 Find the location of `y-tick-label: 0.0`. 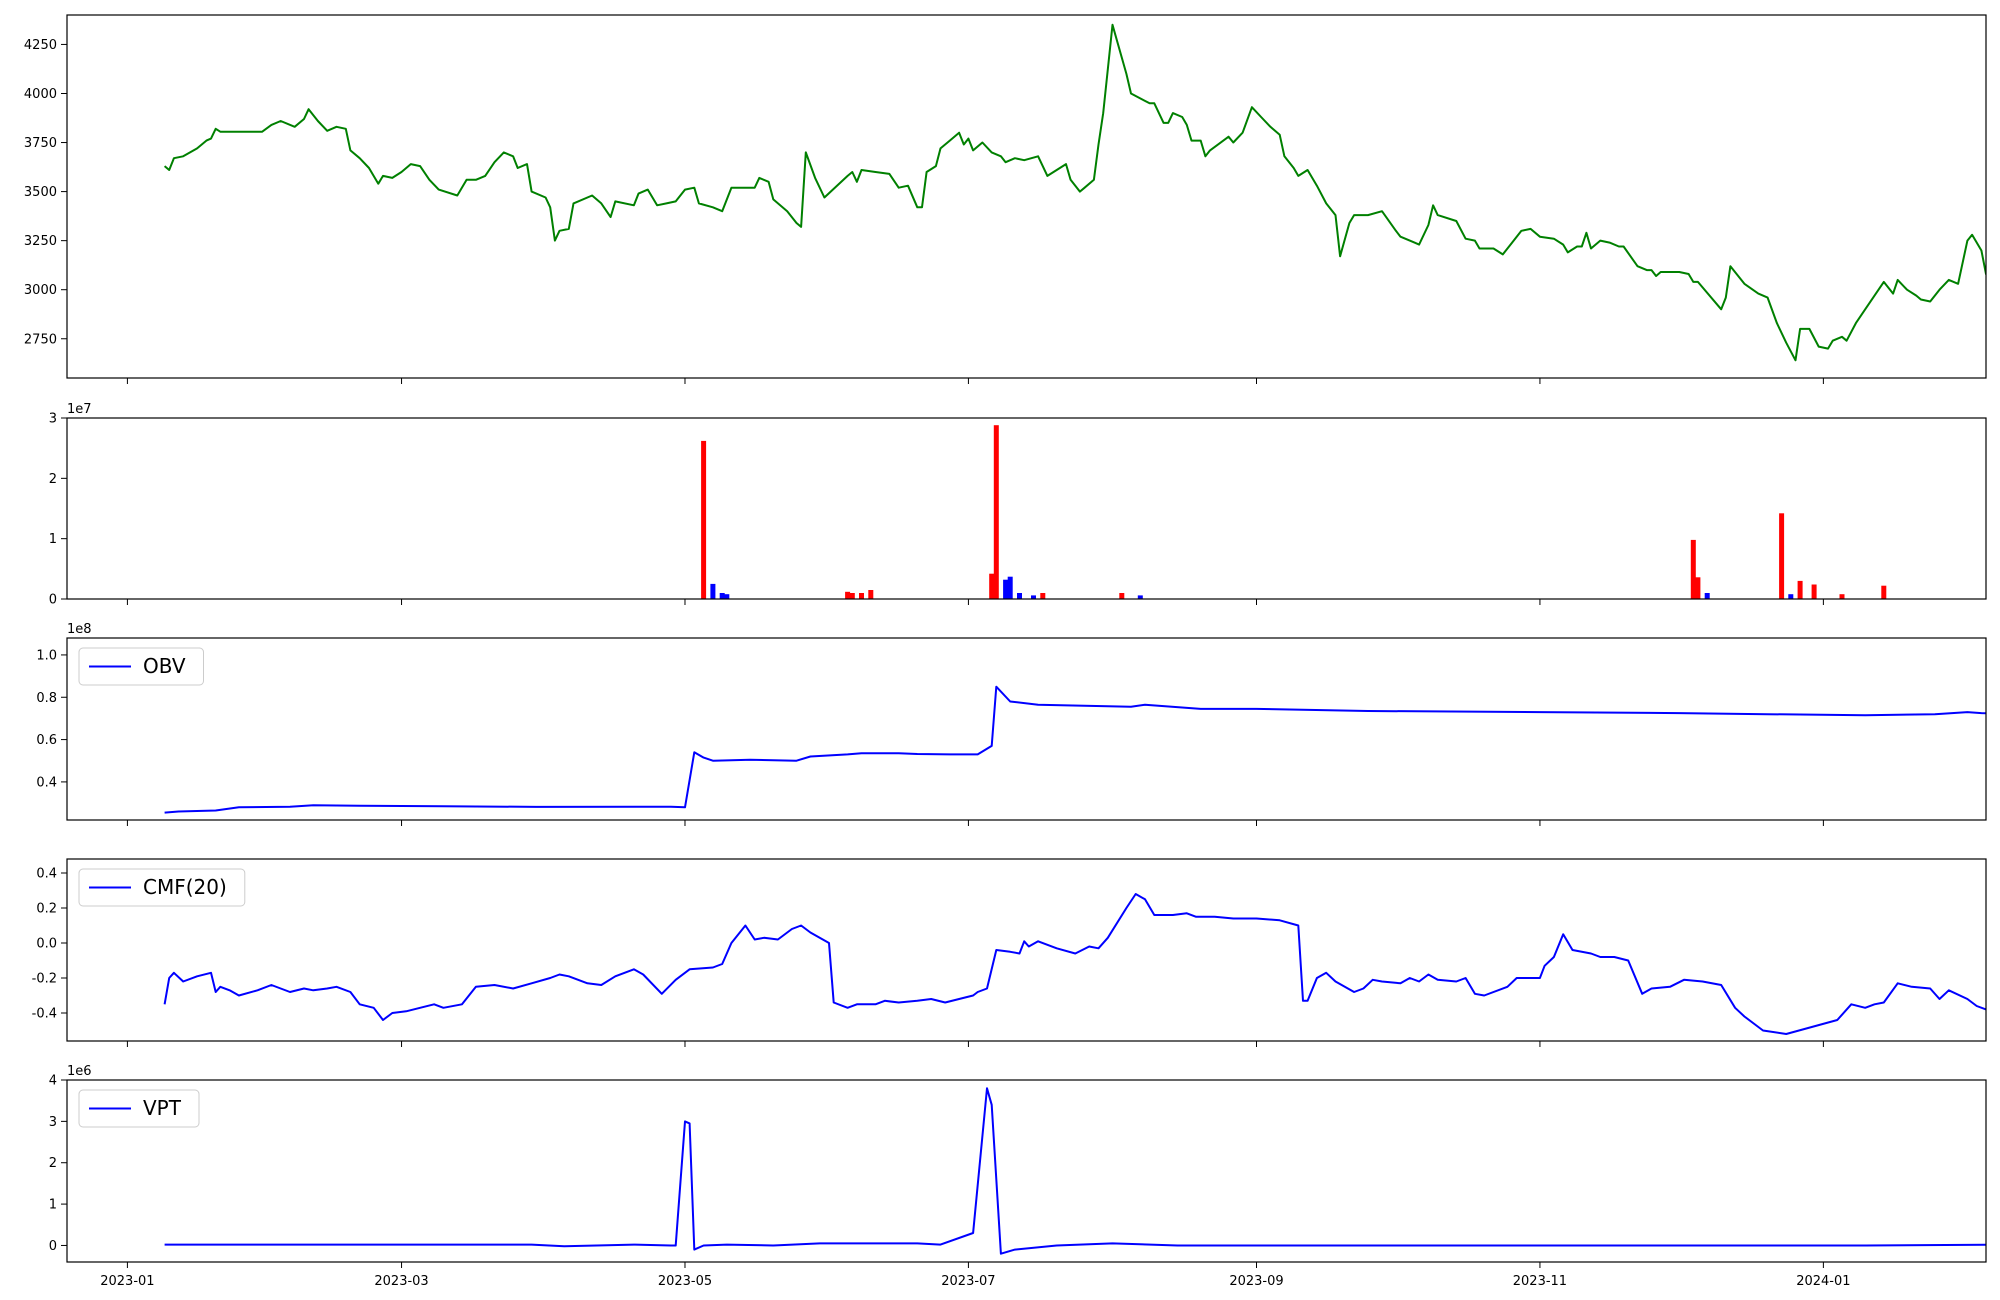

y-tick-label: 0.0 is located at coordinates (46, 944).